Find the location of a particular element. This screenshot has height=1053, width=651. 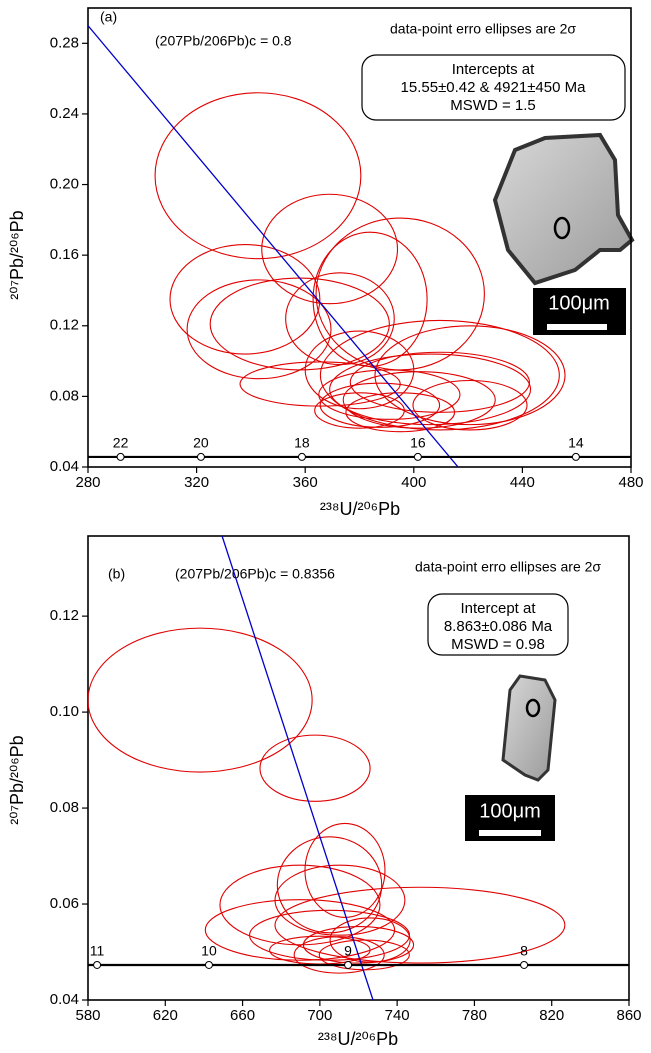

common-pb-label: (207Pb/206Pb)c = 0.8356 is located at coordinates (255, 574).